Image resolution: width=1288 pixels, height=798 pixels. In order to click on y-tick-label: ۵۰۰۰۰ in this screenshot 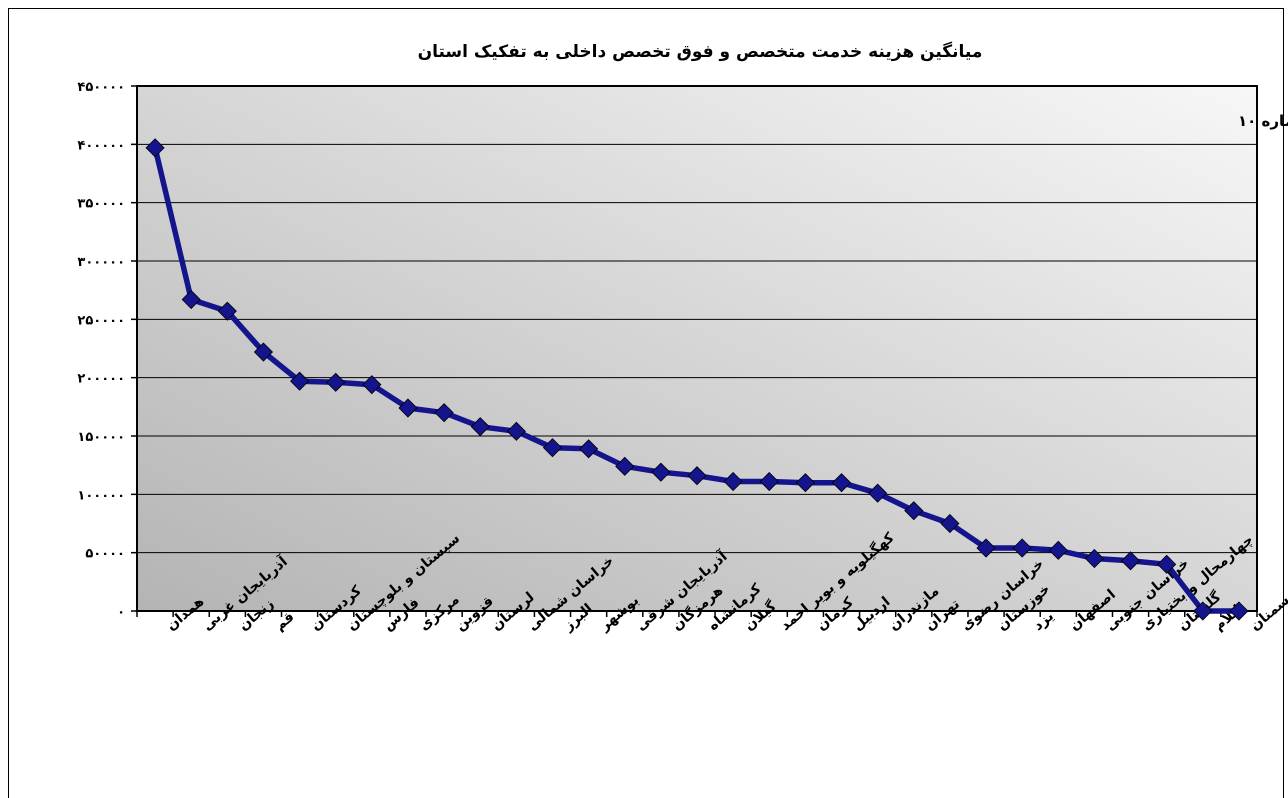, I will do `click(105, 554)`.